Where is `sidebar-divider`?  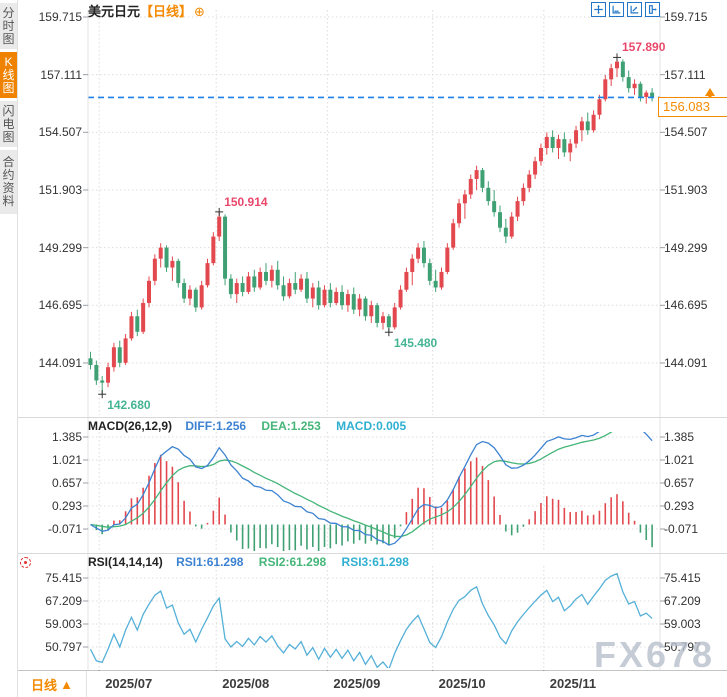
sidebar-divider is located at coordinates (17, 348).